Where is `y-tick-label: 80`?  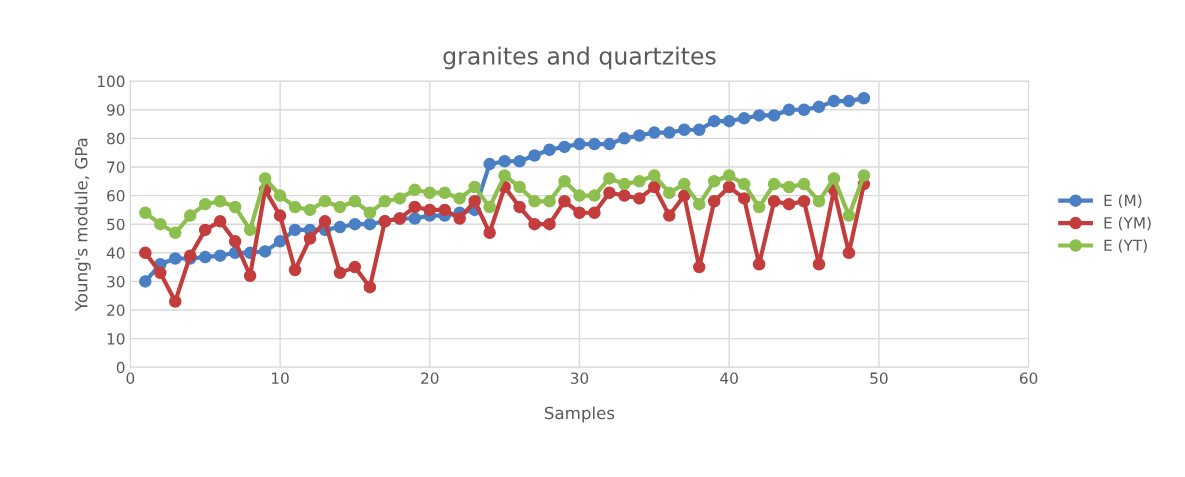 y-tick-label: 80 is located at coordinates (116, 138).